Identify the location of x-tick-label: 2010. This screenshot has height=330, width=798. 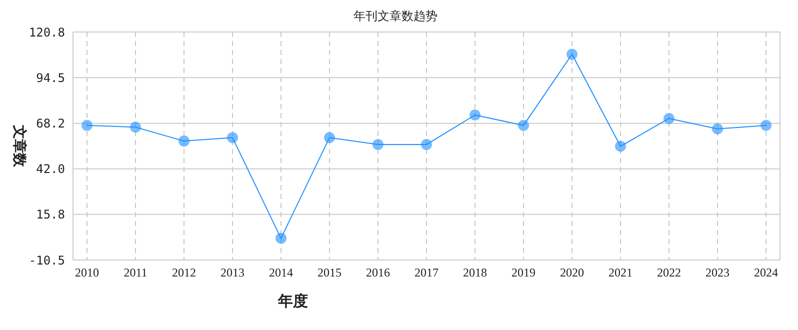
(87, 273).